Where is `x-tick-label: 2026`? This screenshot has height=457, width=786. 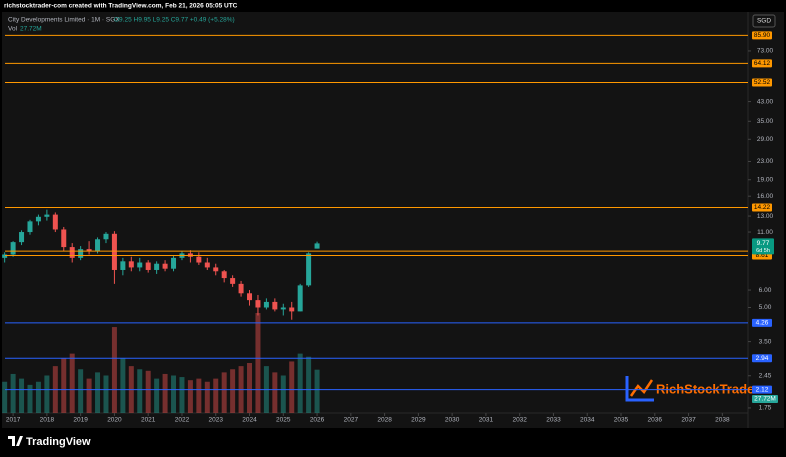 x-tick-label: 2026 is located at coordinates (317, 420).